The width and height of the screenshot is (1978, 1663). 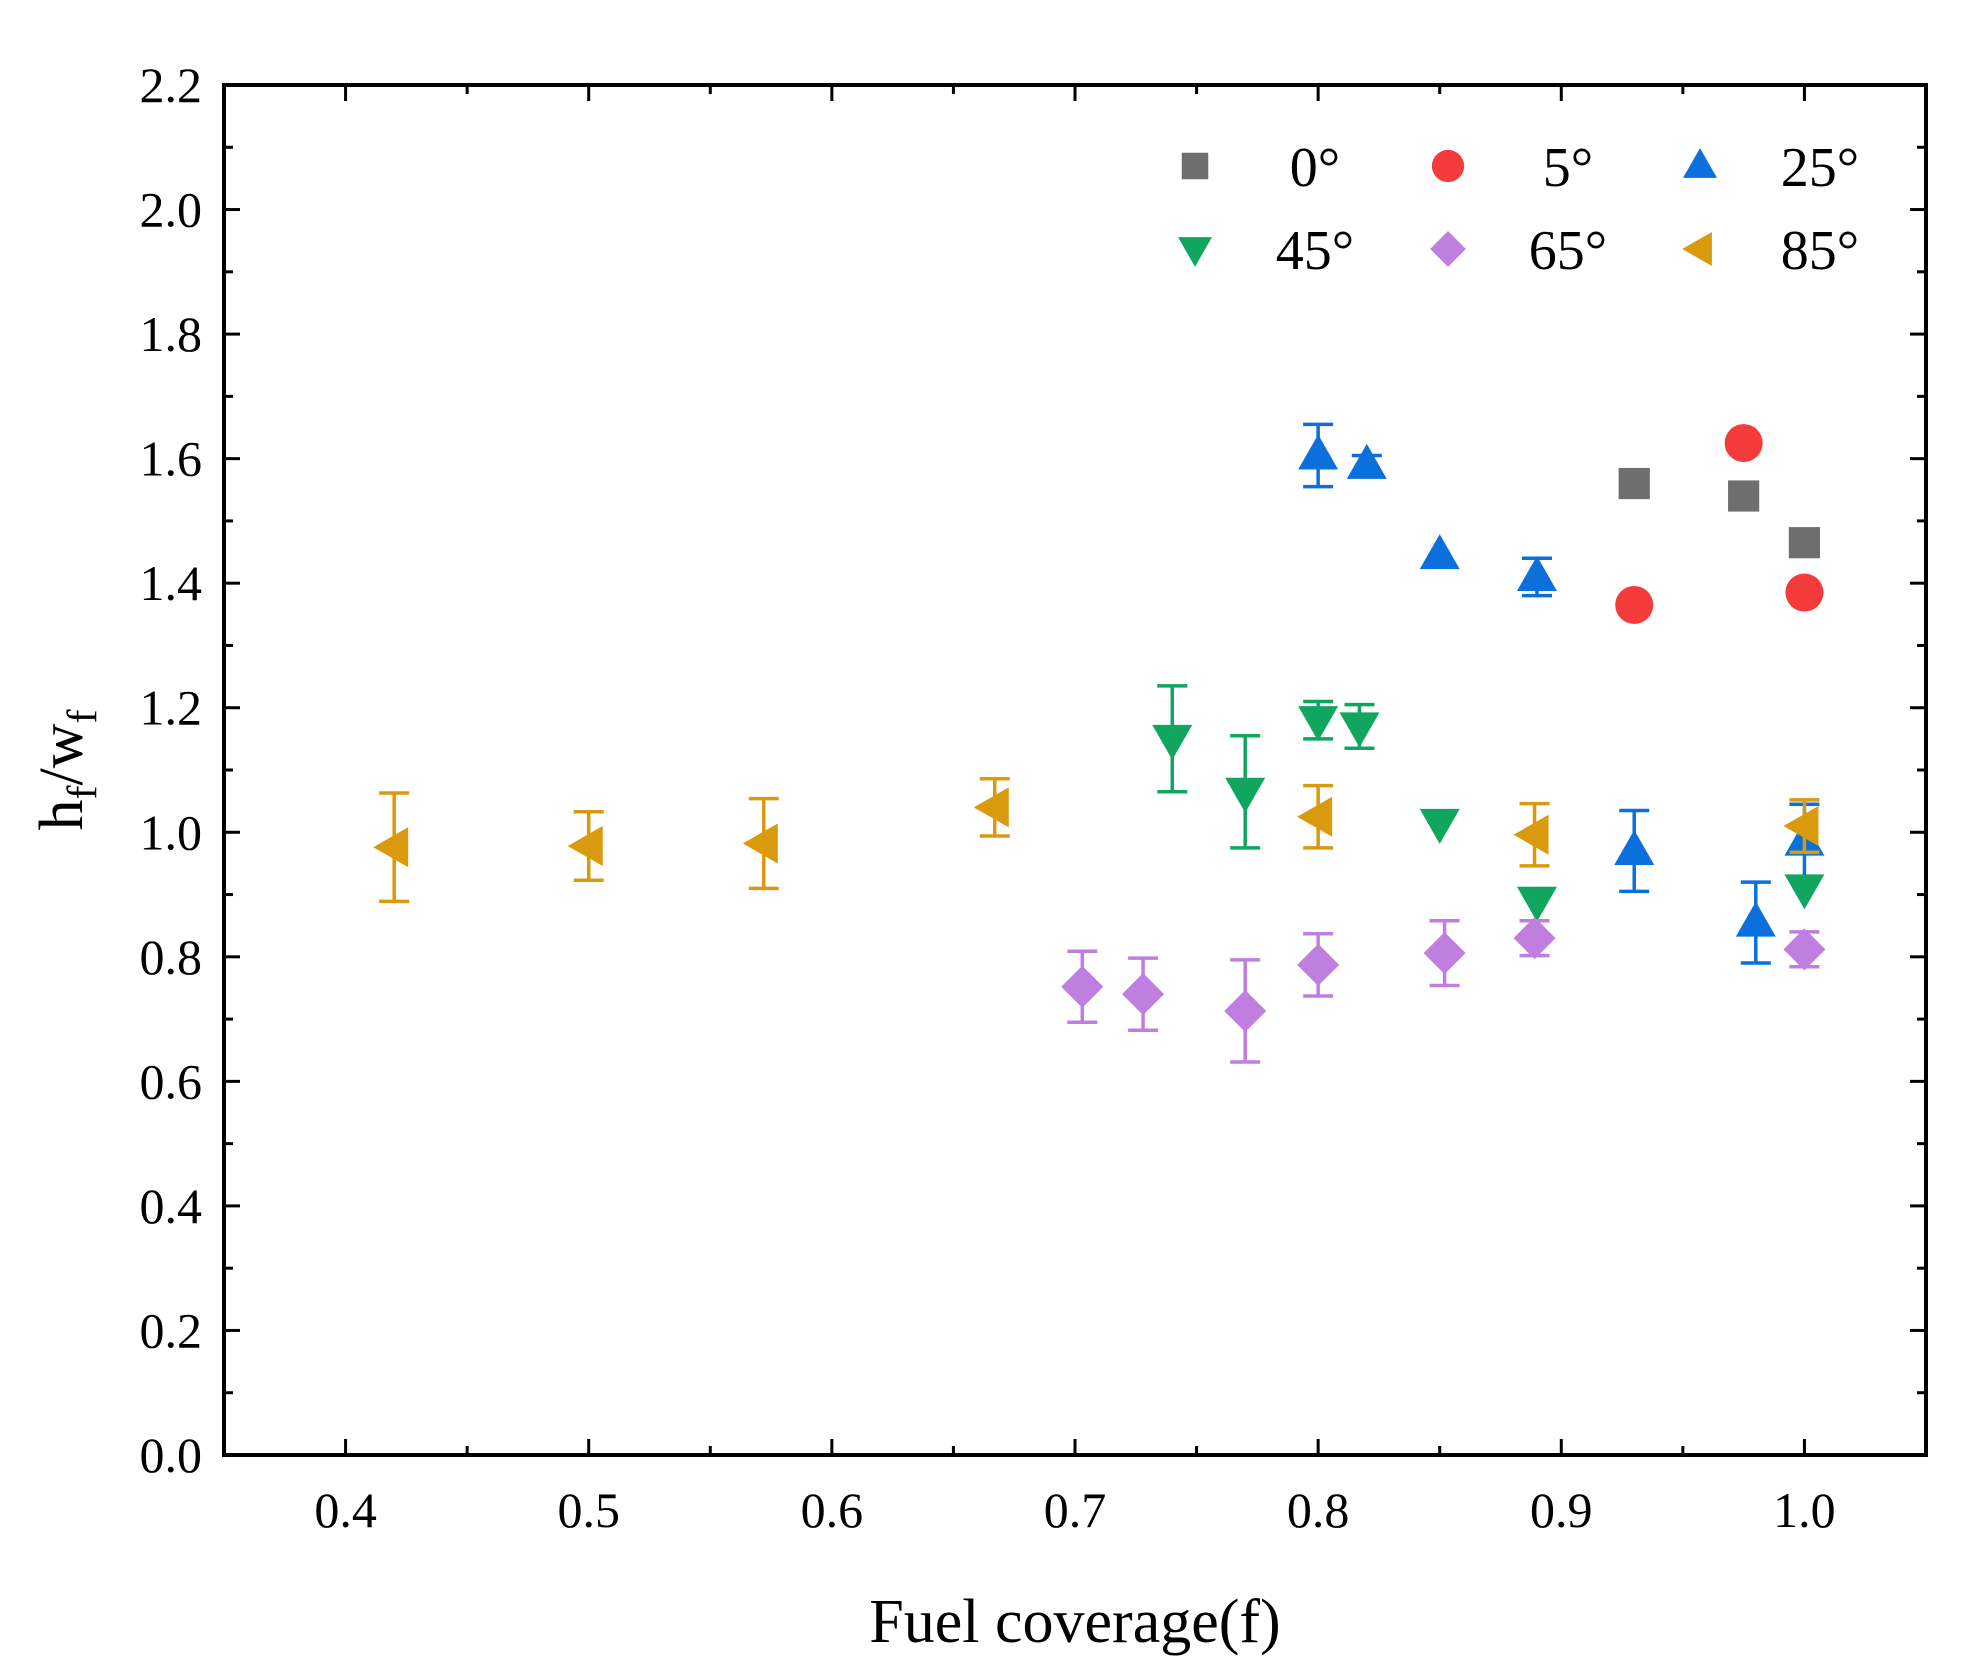 I want to click on legend-label: 65°, so click(x=1568, y=251).